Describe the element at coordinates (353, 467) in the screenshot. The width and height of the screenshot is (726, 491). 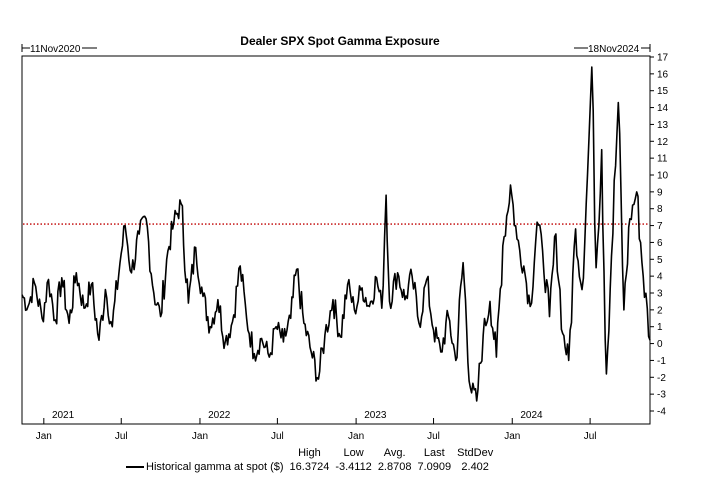
I see `stat-value-low: -3.4112` at that location.